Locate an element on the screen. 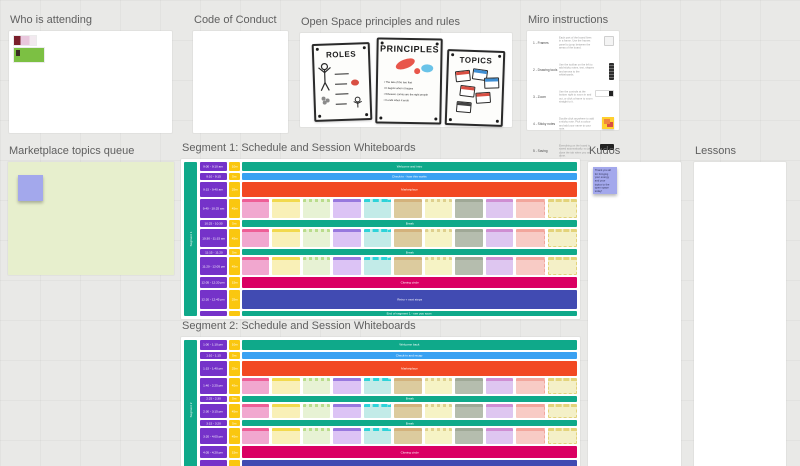  time-cell: 9:40 - 10:25 am is located at coordinates (213, 208).